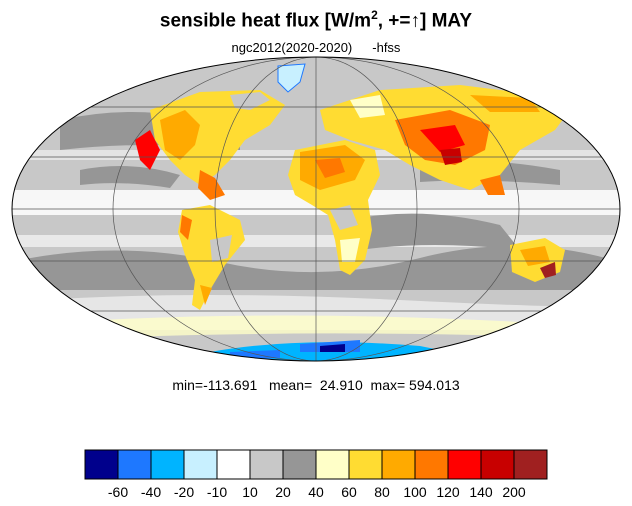 The width and height of the screenshot is (632, 506). I want to click on map-subtitle: ngc2012(2020-2020) -hfss, so click(316, 47).